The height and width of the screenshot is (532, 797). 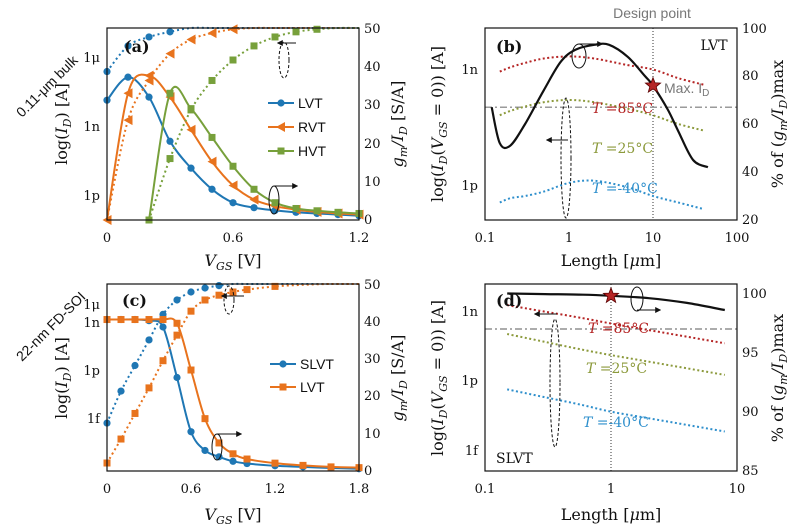 I want to click on d-ylabel-left: log(ID(VGS = 0)) [A], so click(x=439, y=378).